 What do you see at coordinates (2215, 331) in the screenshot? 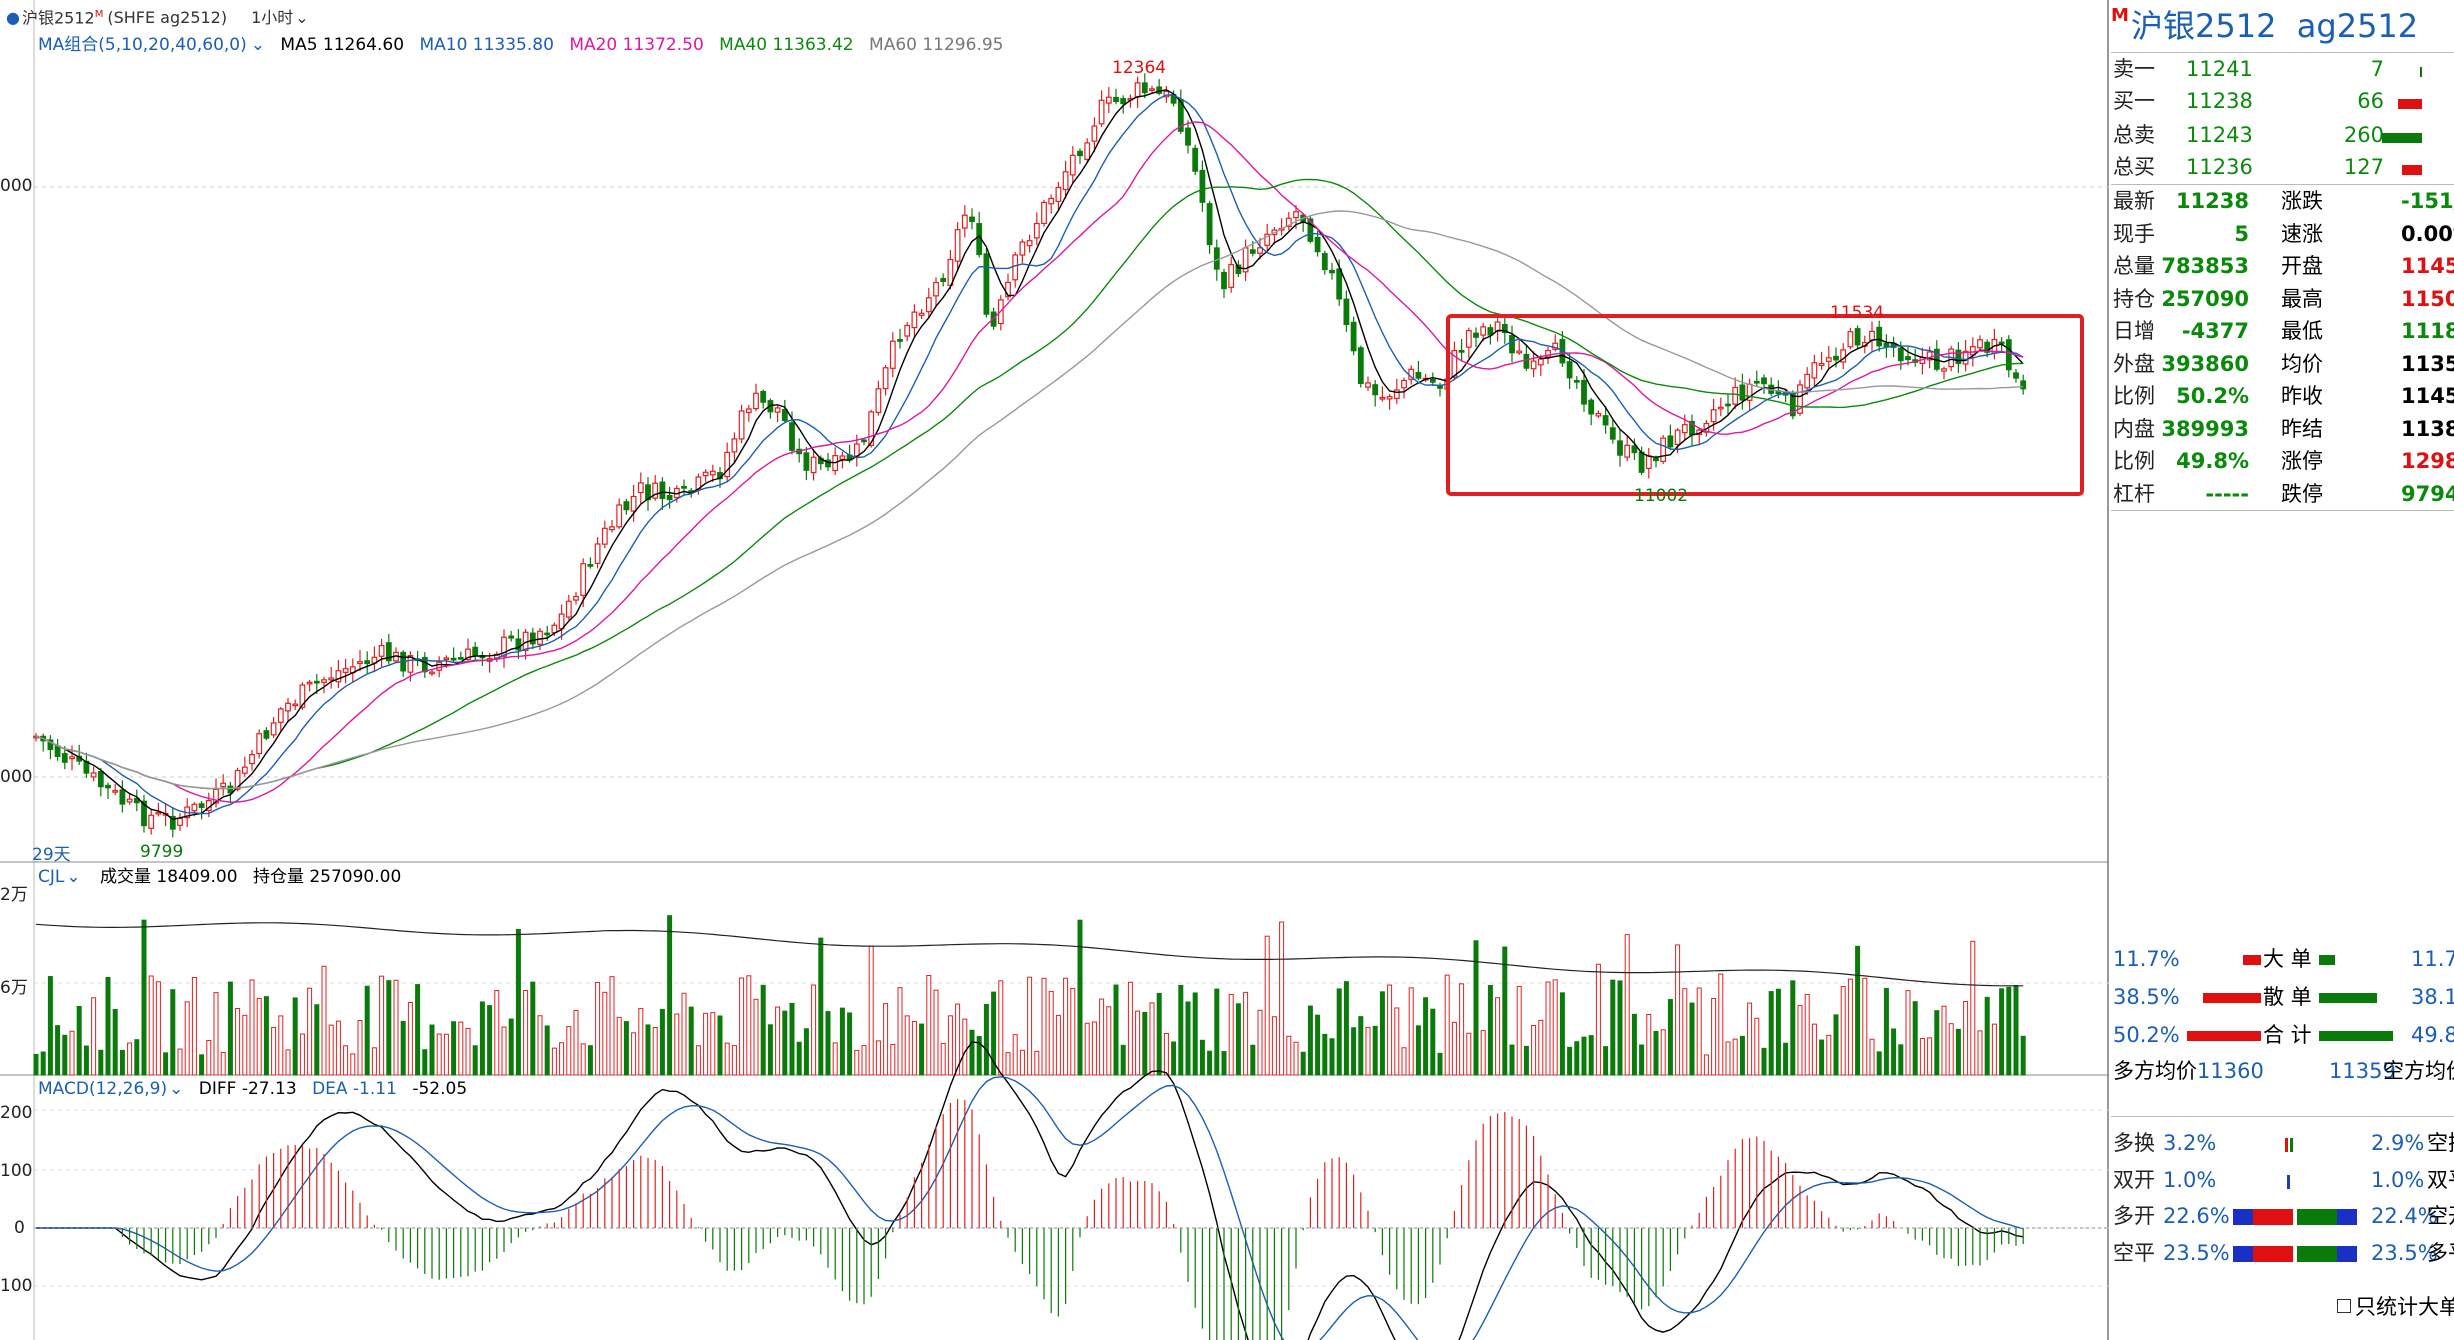
I see `quote-value: -4377` at bounding box center [2215, 331].